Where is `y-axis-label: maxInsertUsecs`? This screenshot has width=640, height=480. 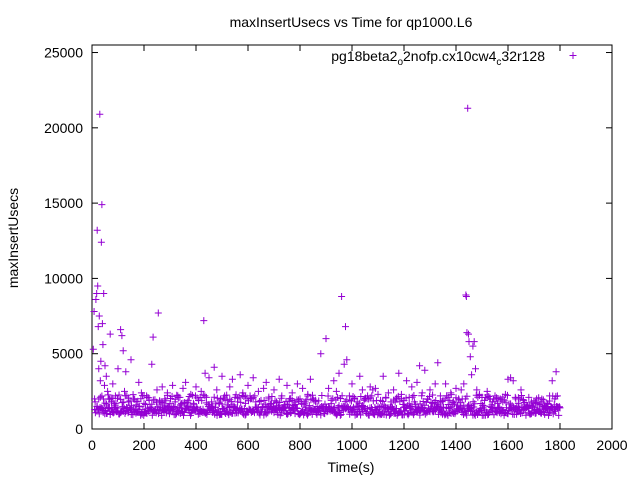 y-axis-label: maxInsertUsecs is located at coordinates (13, 238).